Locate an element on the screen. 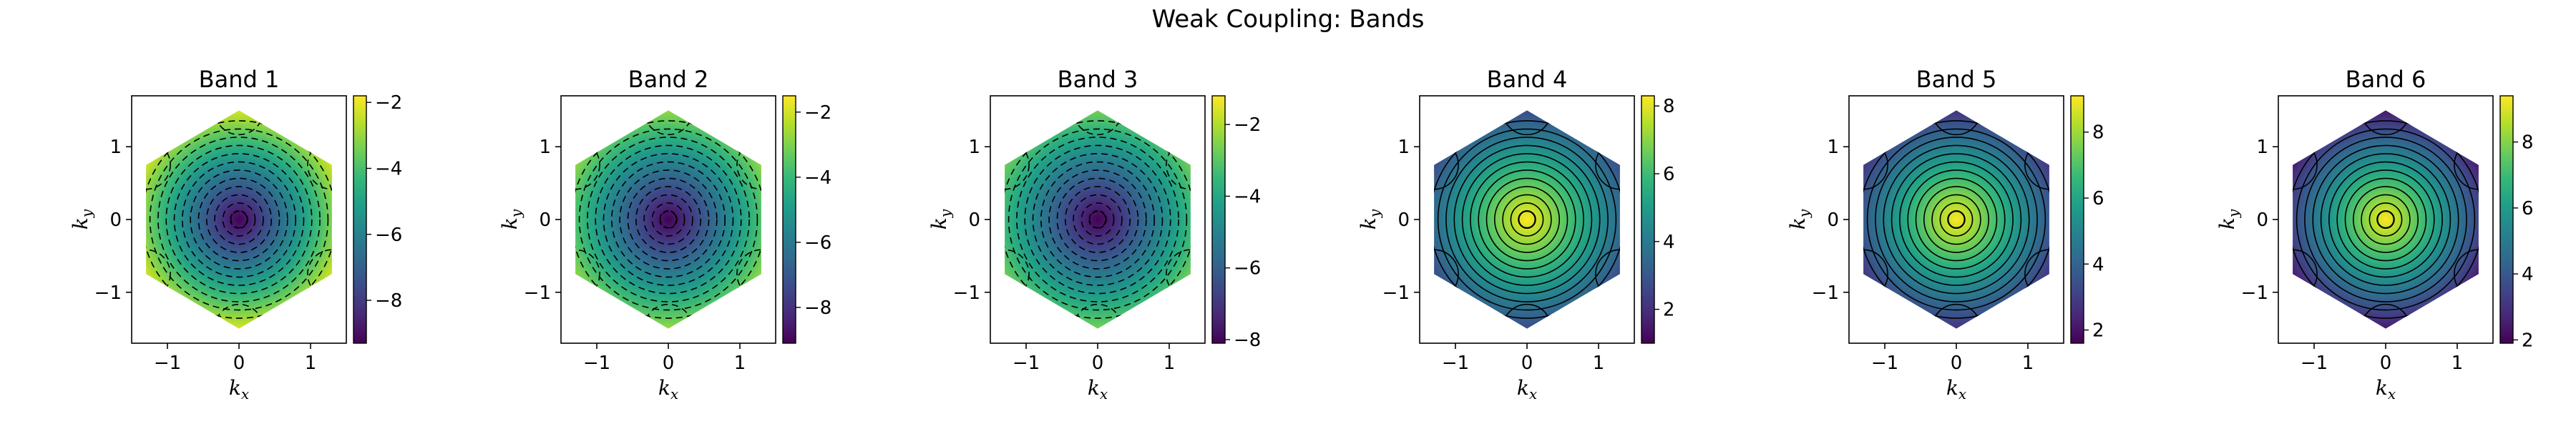 The height and width of the screenshot is (429, 2576). colorbar-tick-label: −2 is located at coordinates (389, 103).